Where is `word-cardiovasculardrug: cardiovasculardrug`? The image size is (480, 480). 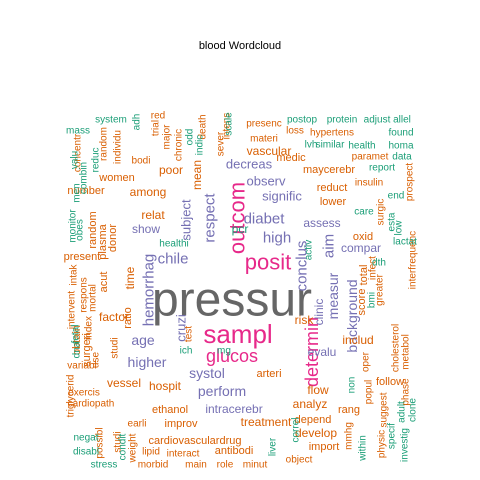 word-cardiovasculardrug: cardiovasculardrug is located at coordinates (195, 441).